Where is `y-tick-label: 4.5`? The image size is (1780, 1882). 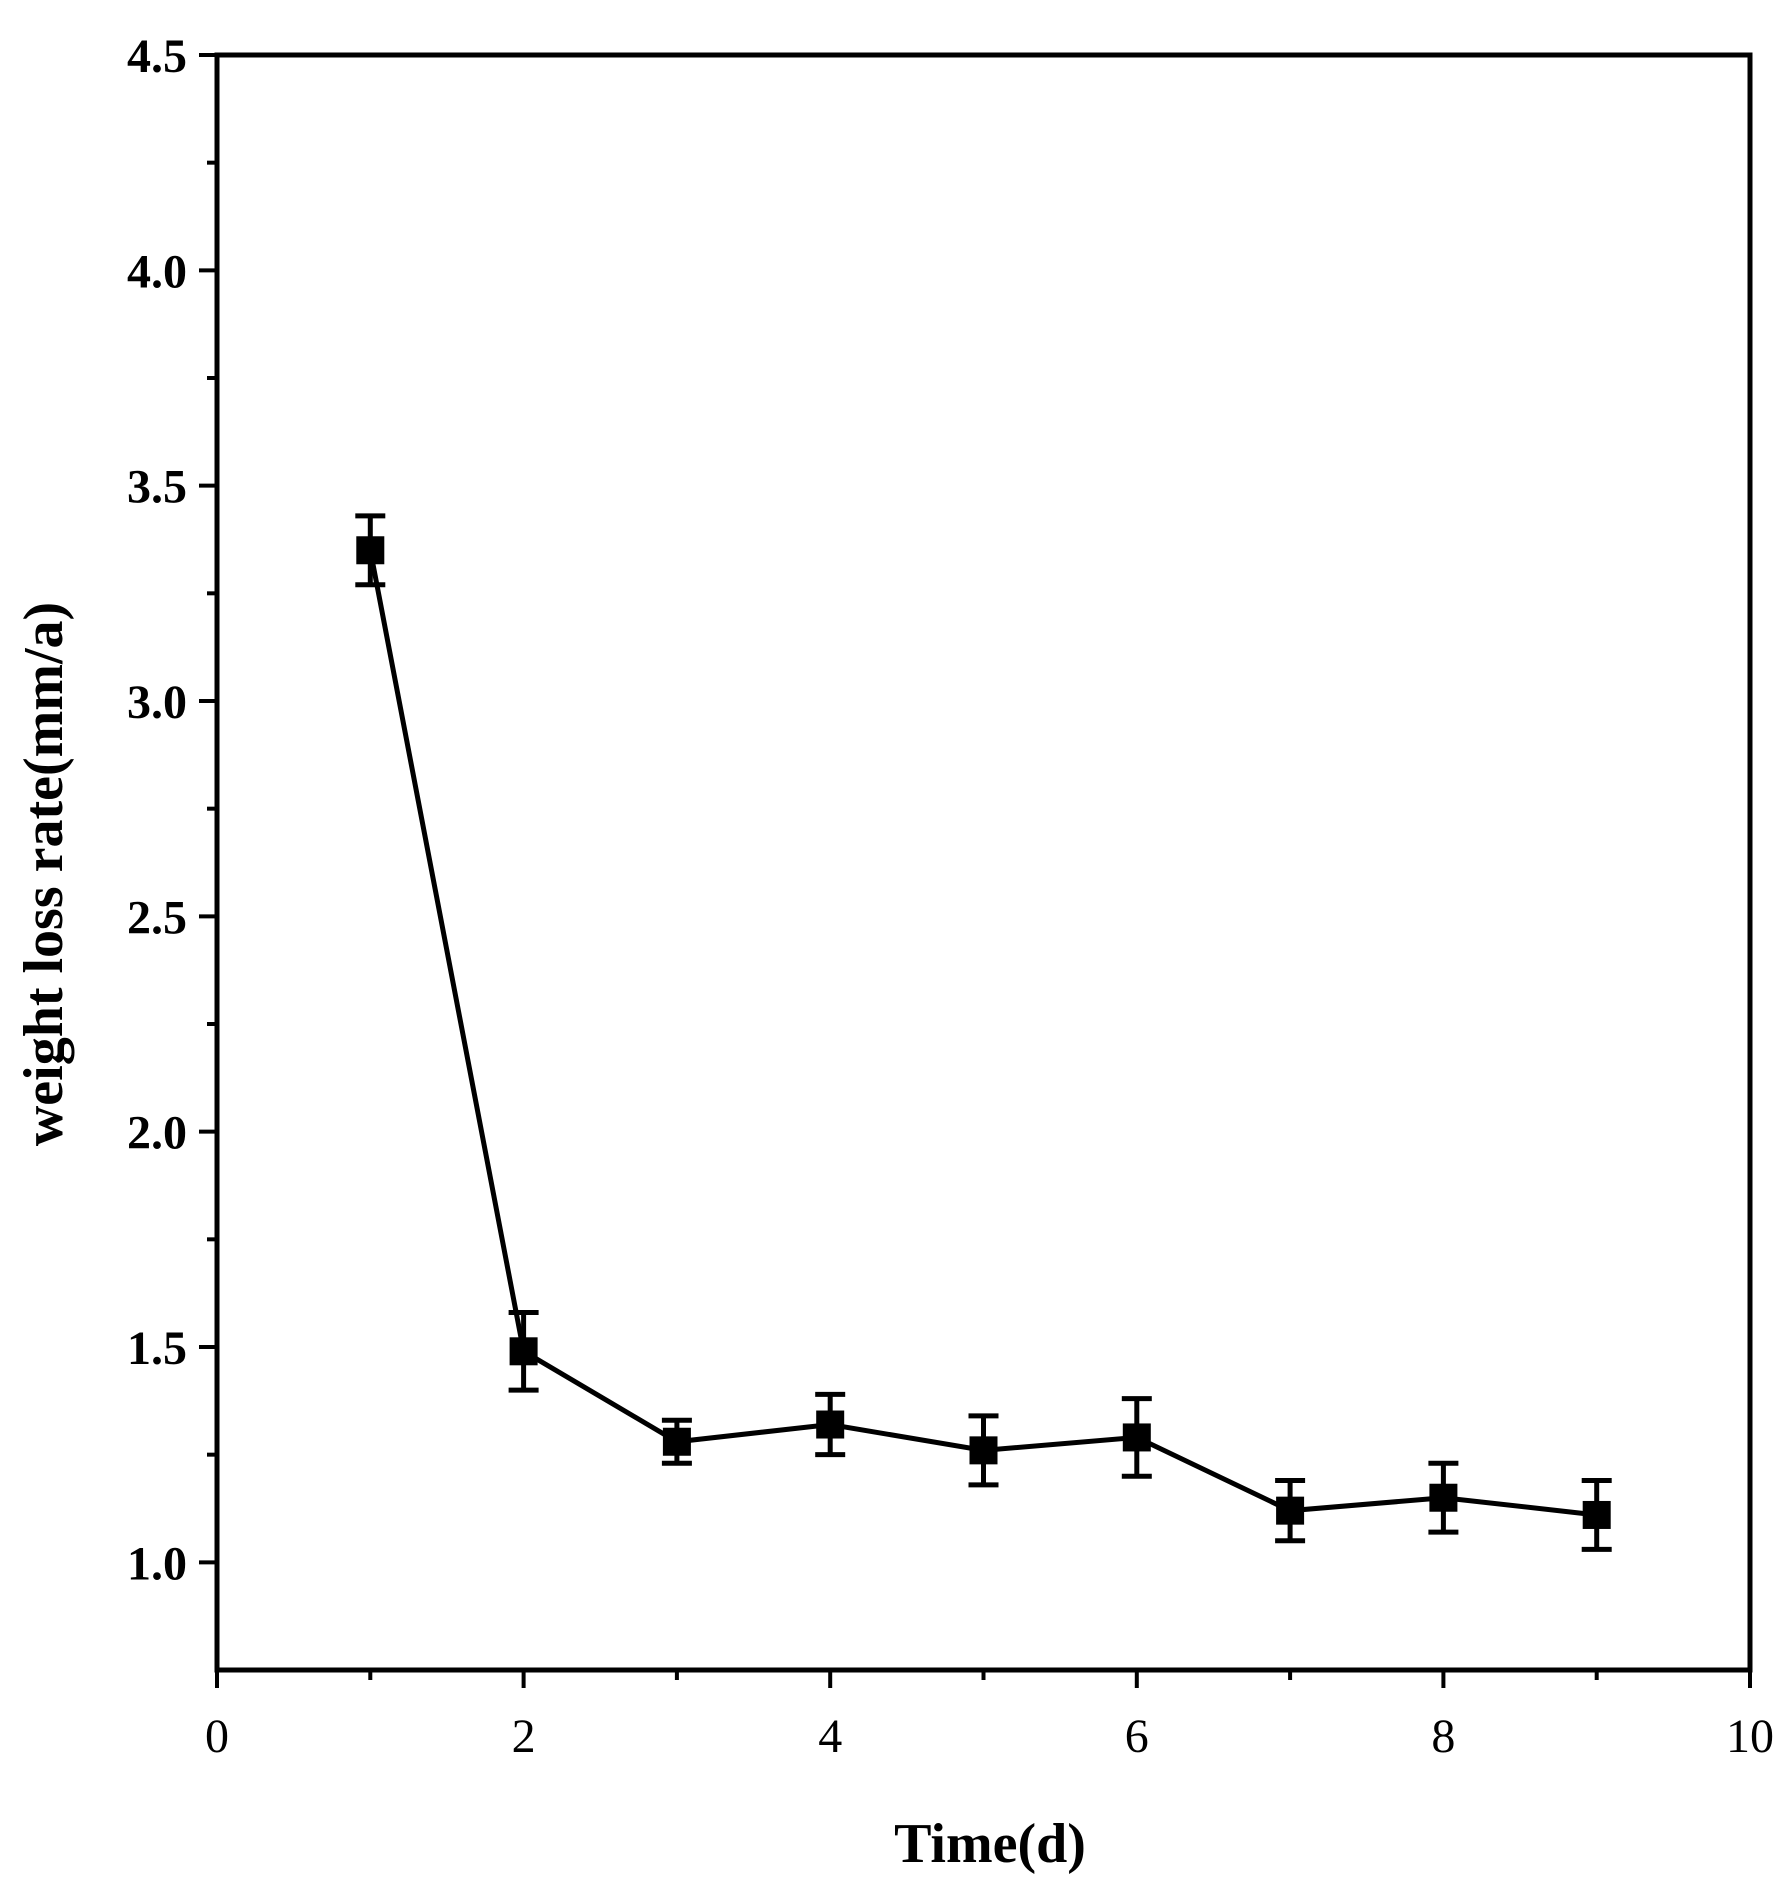
y-tick-label: 4.5 is located at coordinates (157, 56).